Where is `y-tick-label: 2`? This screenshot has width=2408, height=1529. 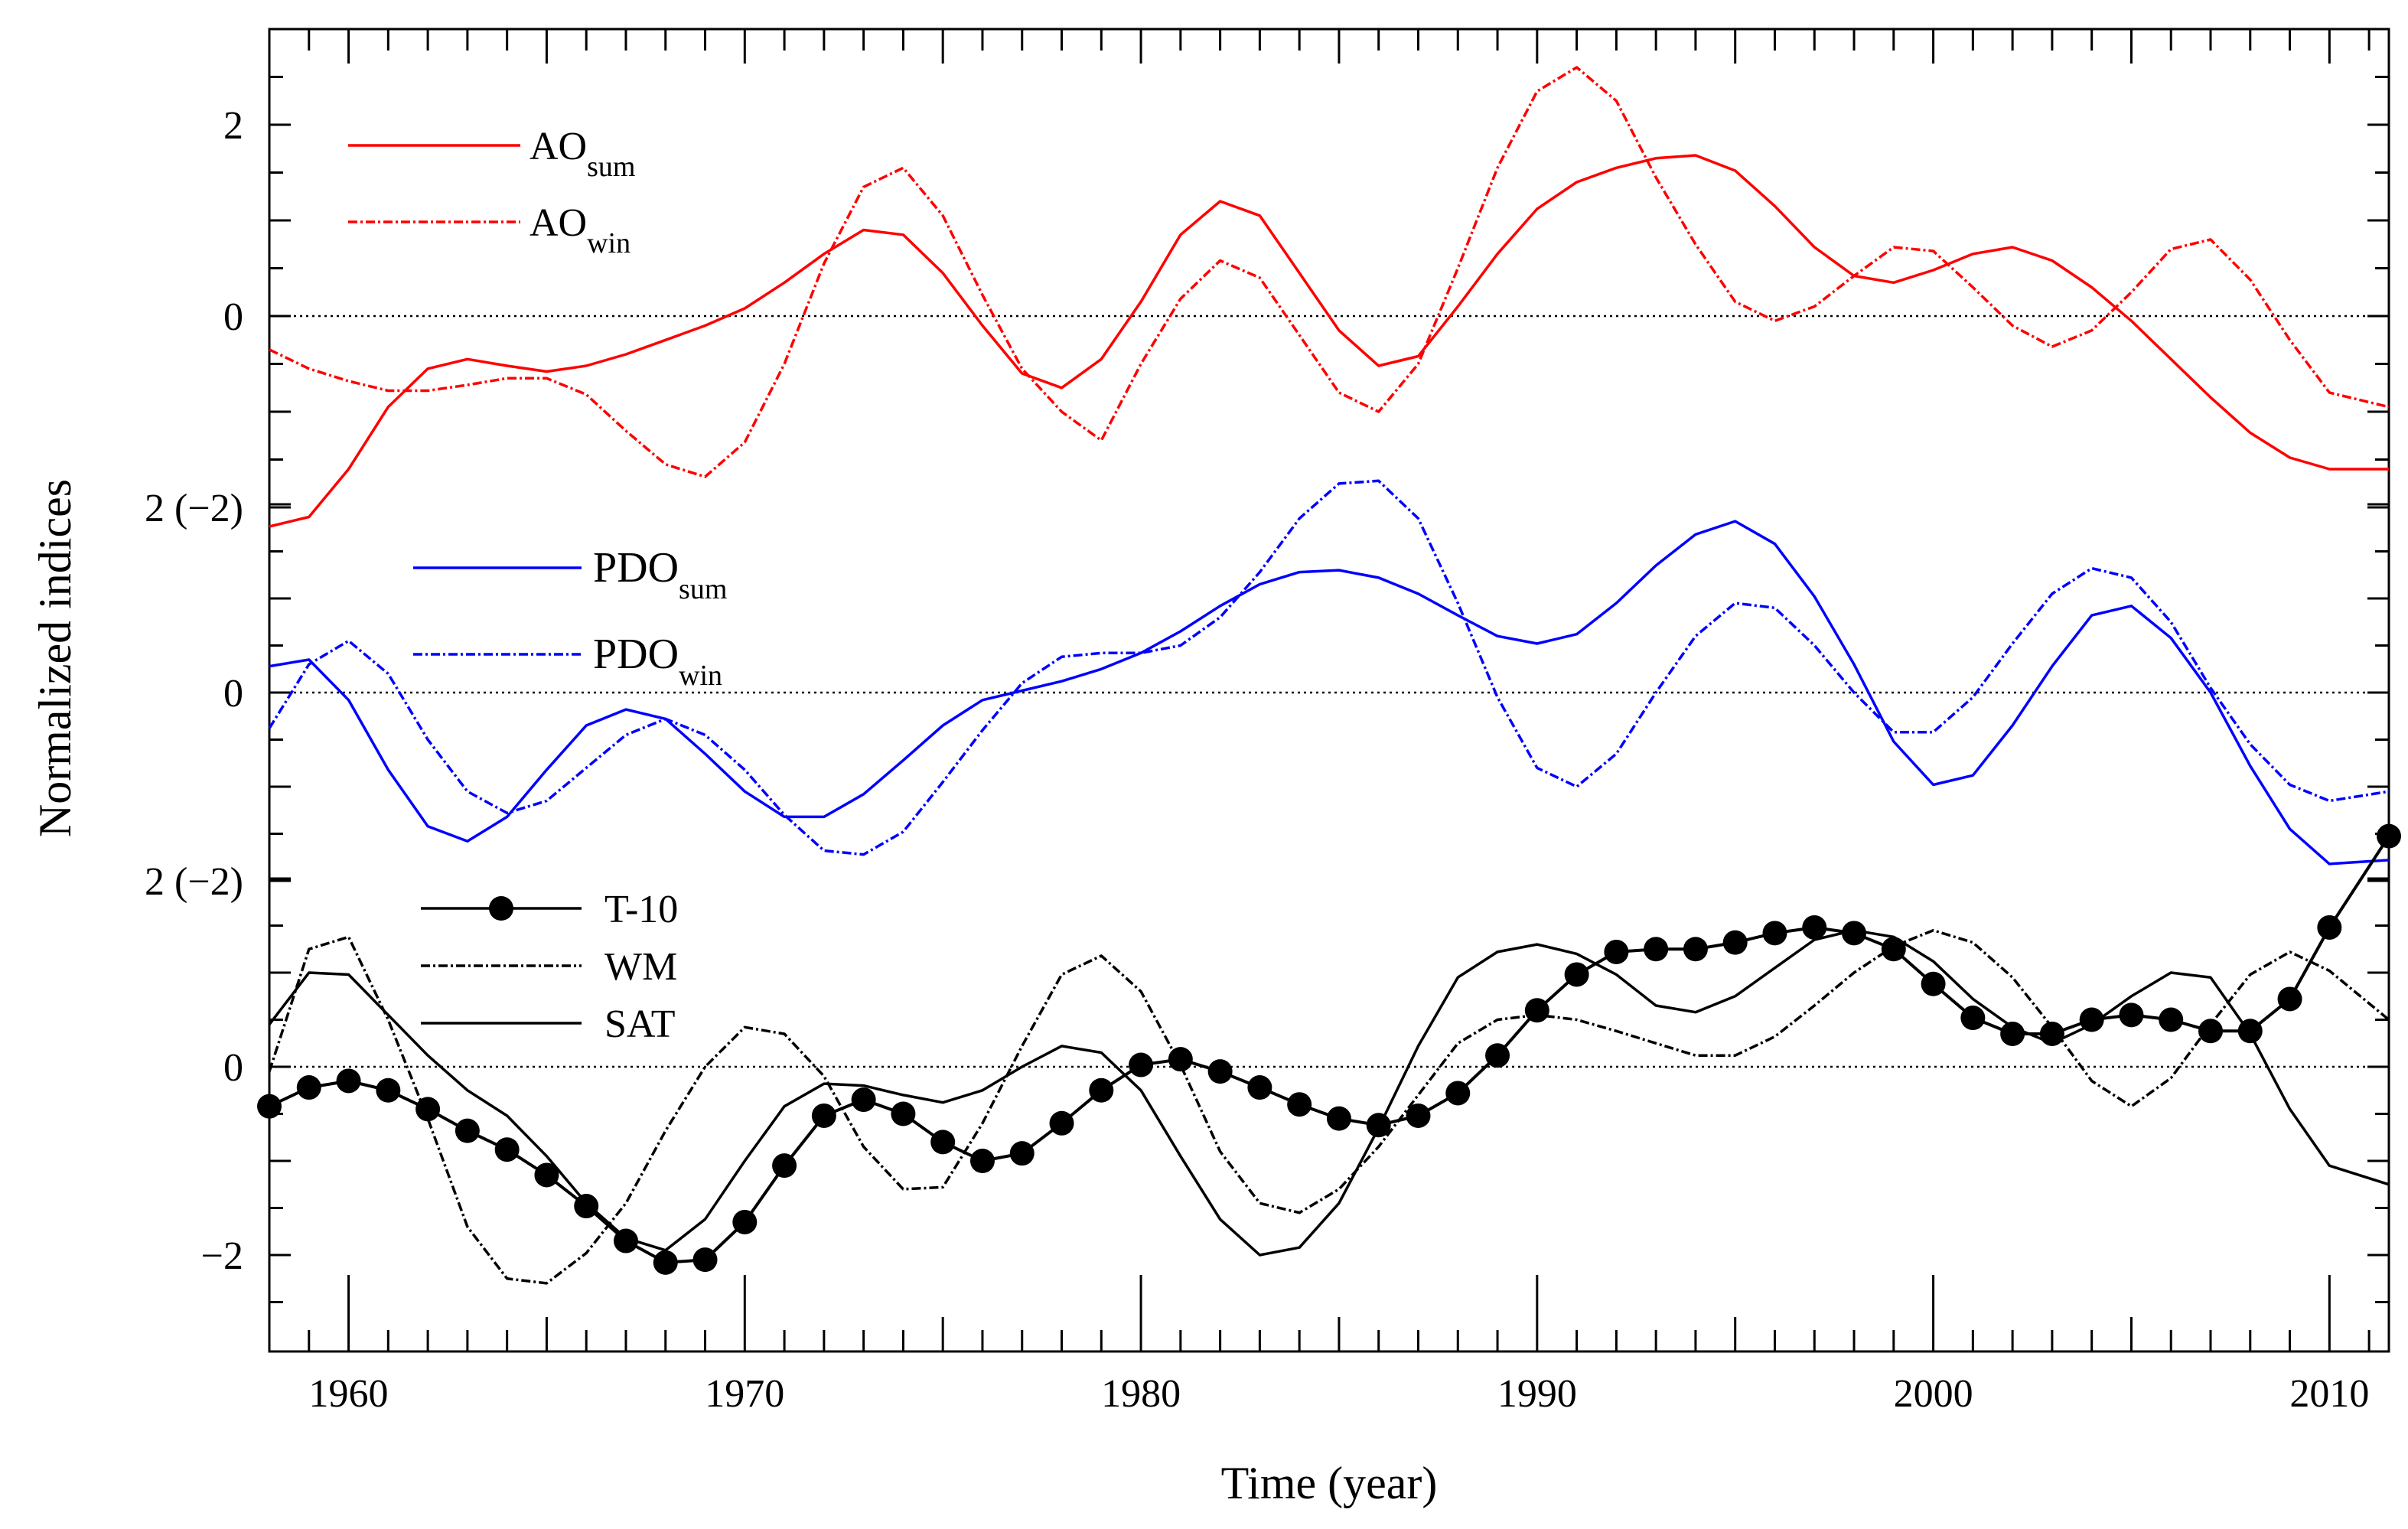
y-tick-label: 2 is located at coordinates (233, 126).